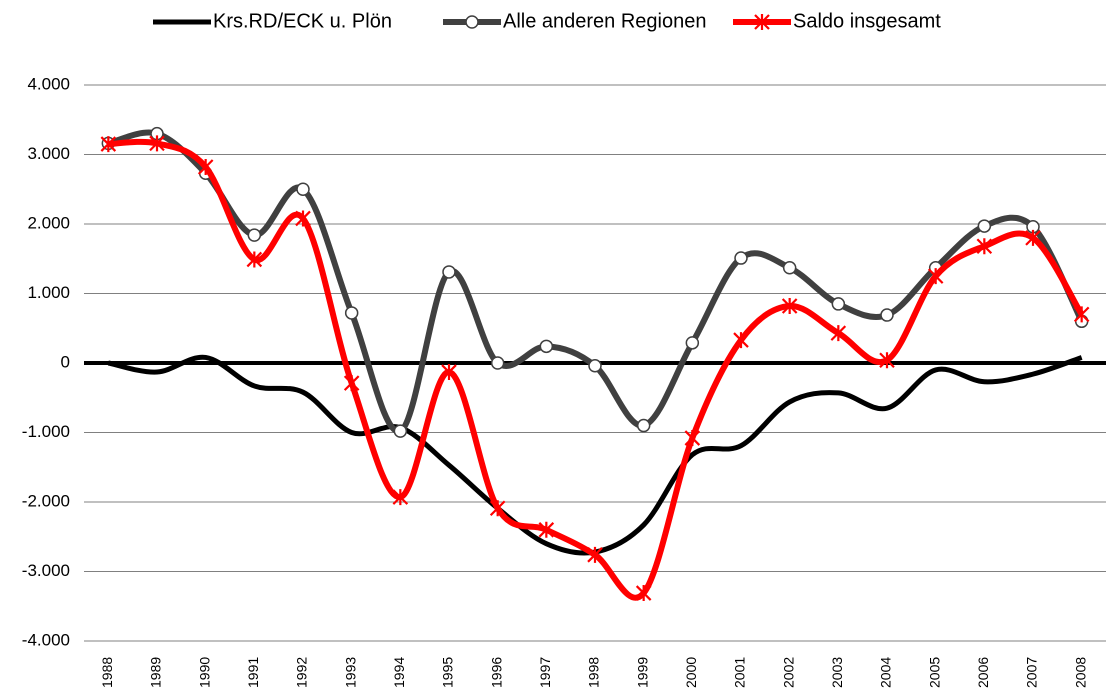  What do you see at coordinates (48, 83) in the screenshot?
I see `y-tick-label: 4.000` at bounding box center [48, 83].